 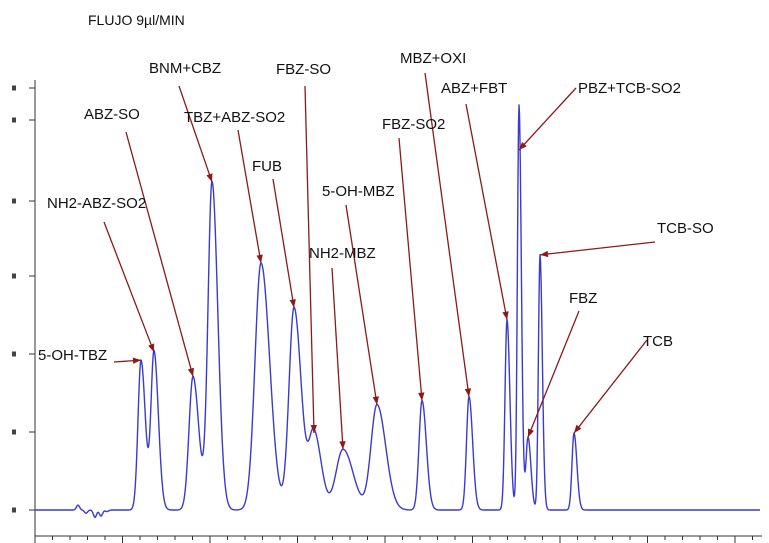 What do you see at coordinates (185, 68) in the screenshot?
I see `annotation-label: BNM+CBZ` at bounding box center [185, 68].